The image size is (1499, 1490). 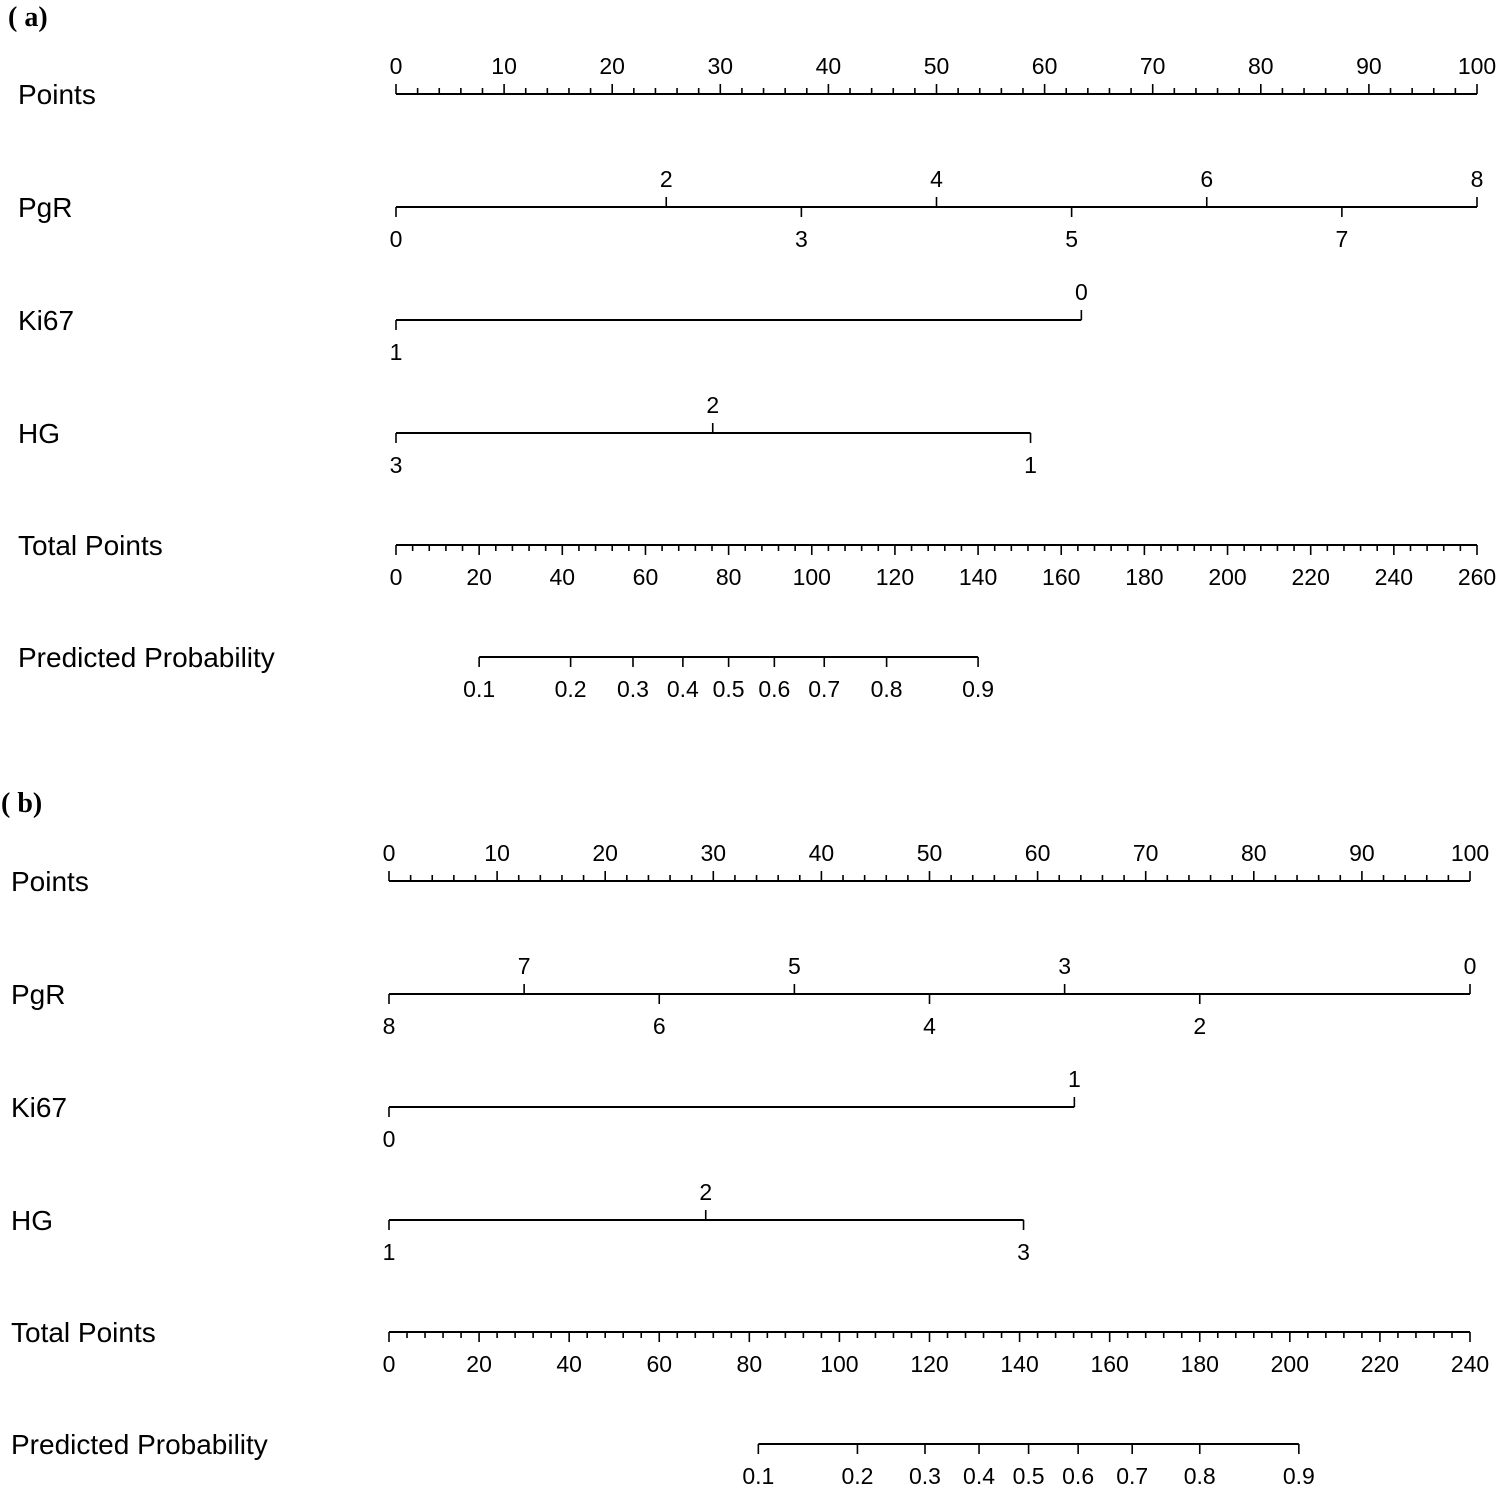 What do you see at coordinates (527, 435) in the screenshot?
I see `row-hg: HG 2 3 1` at bounding box center [527, 435].